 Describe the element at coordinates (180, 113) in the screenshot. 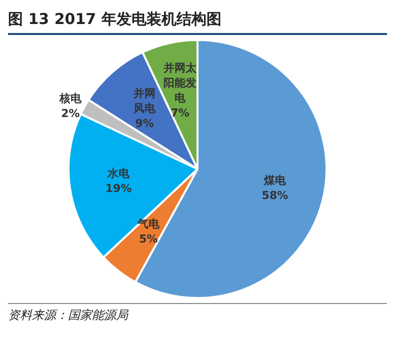

I see `data-label: 7%` at that location.